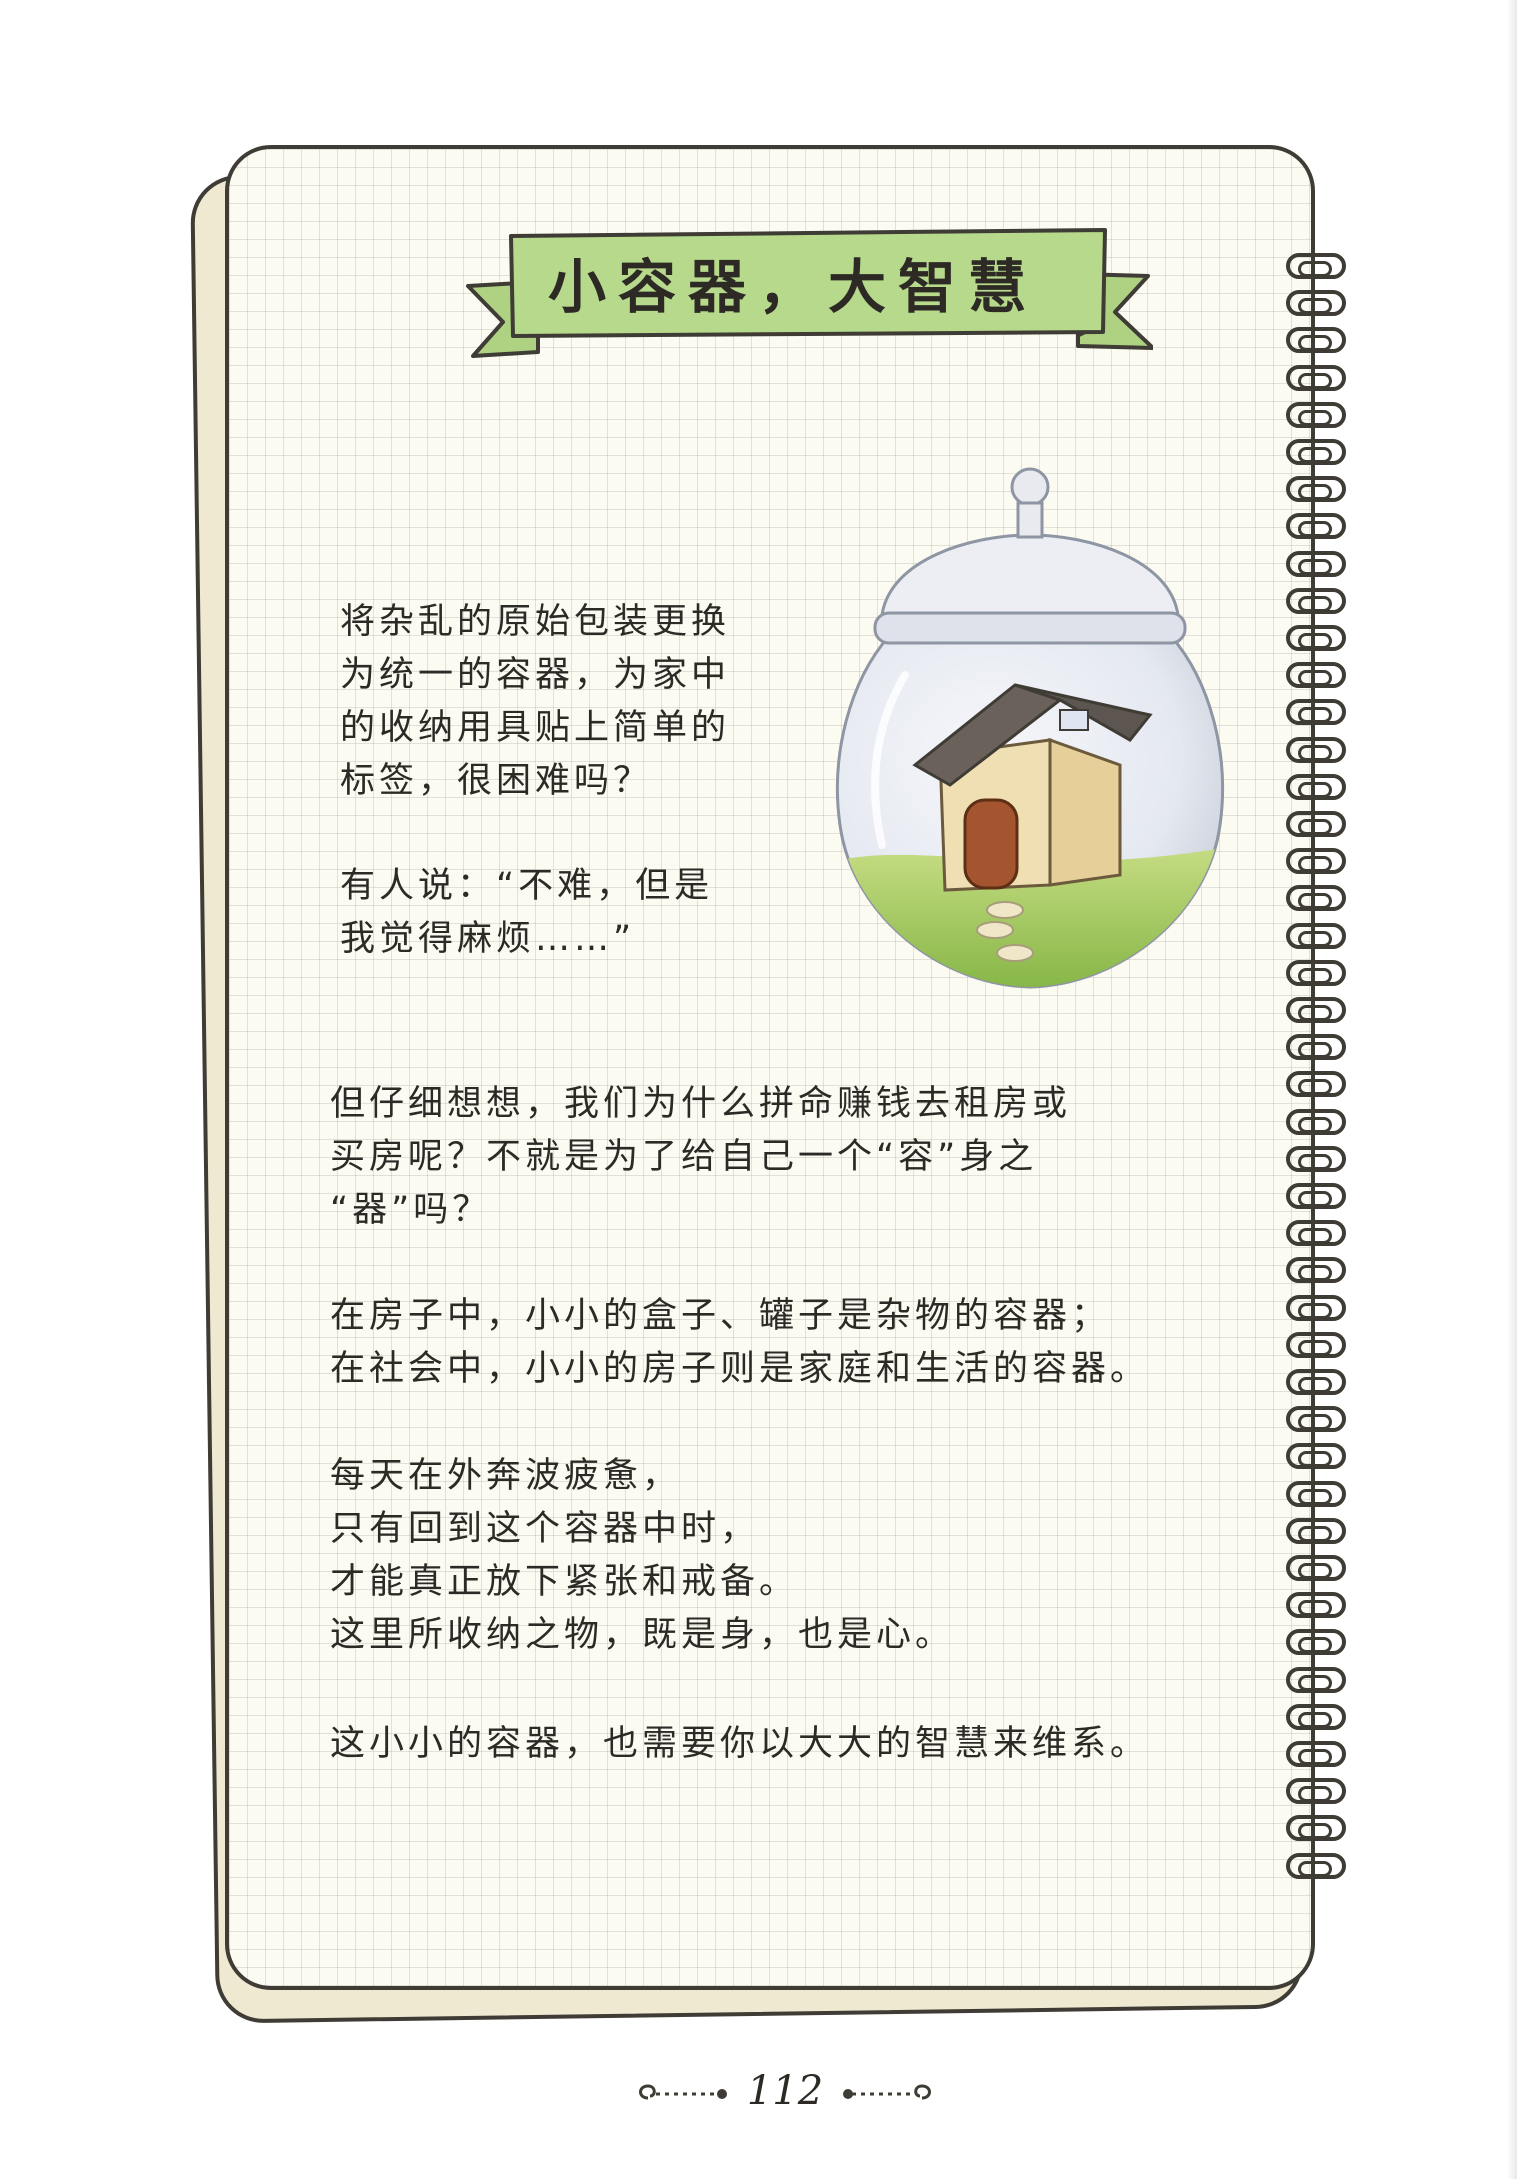  What do you see at coordinates (1030, 735) in the screenshot?
I see `house-in-jar-icon` at bounding box center [1030, 735].